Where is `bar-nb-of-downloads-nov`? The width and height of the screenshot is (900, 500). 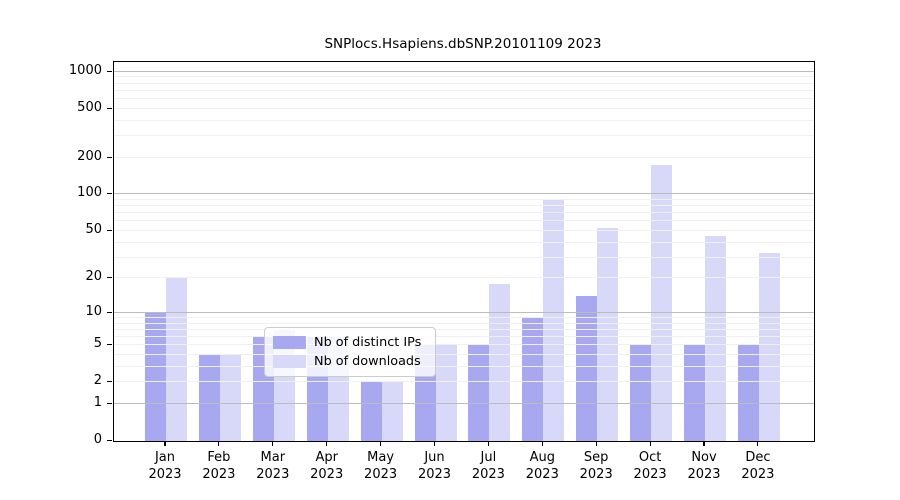
bar-nb-of-downloads-nov is located at coordinates (715, 338).